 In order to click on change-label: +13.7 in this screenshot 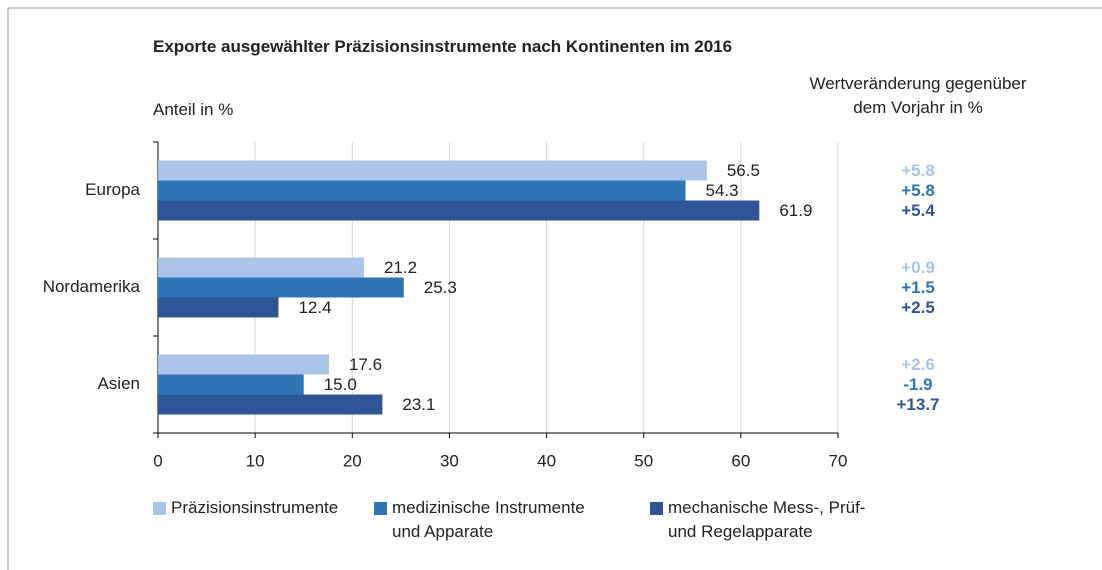, I will do `click(917, 404)`.